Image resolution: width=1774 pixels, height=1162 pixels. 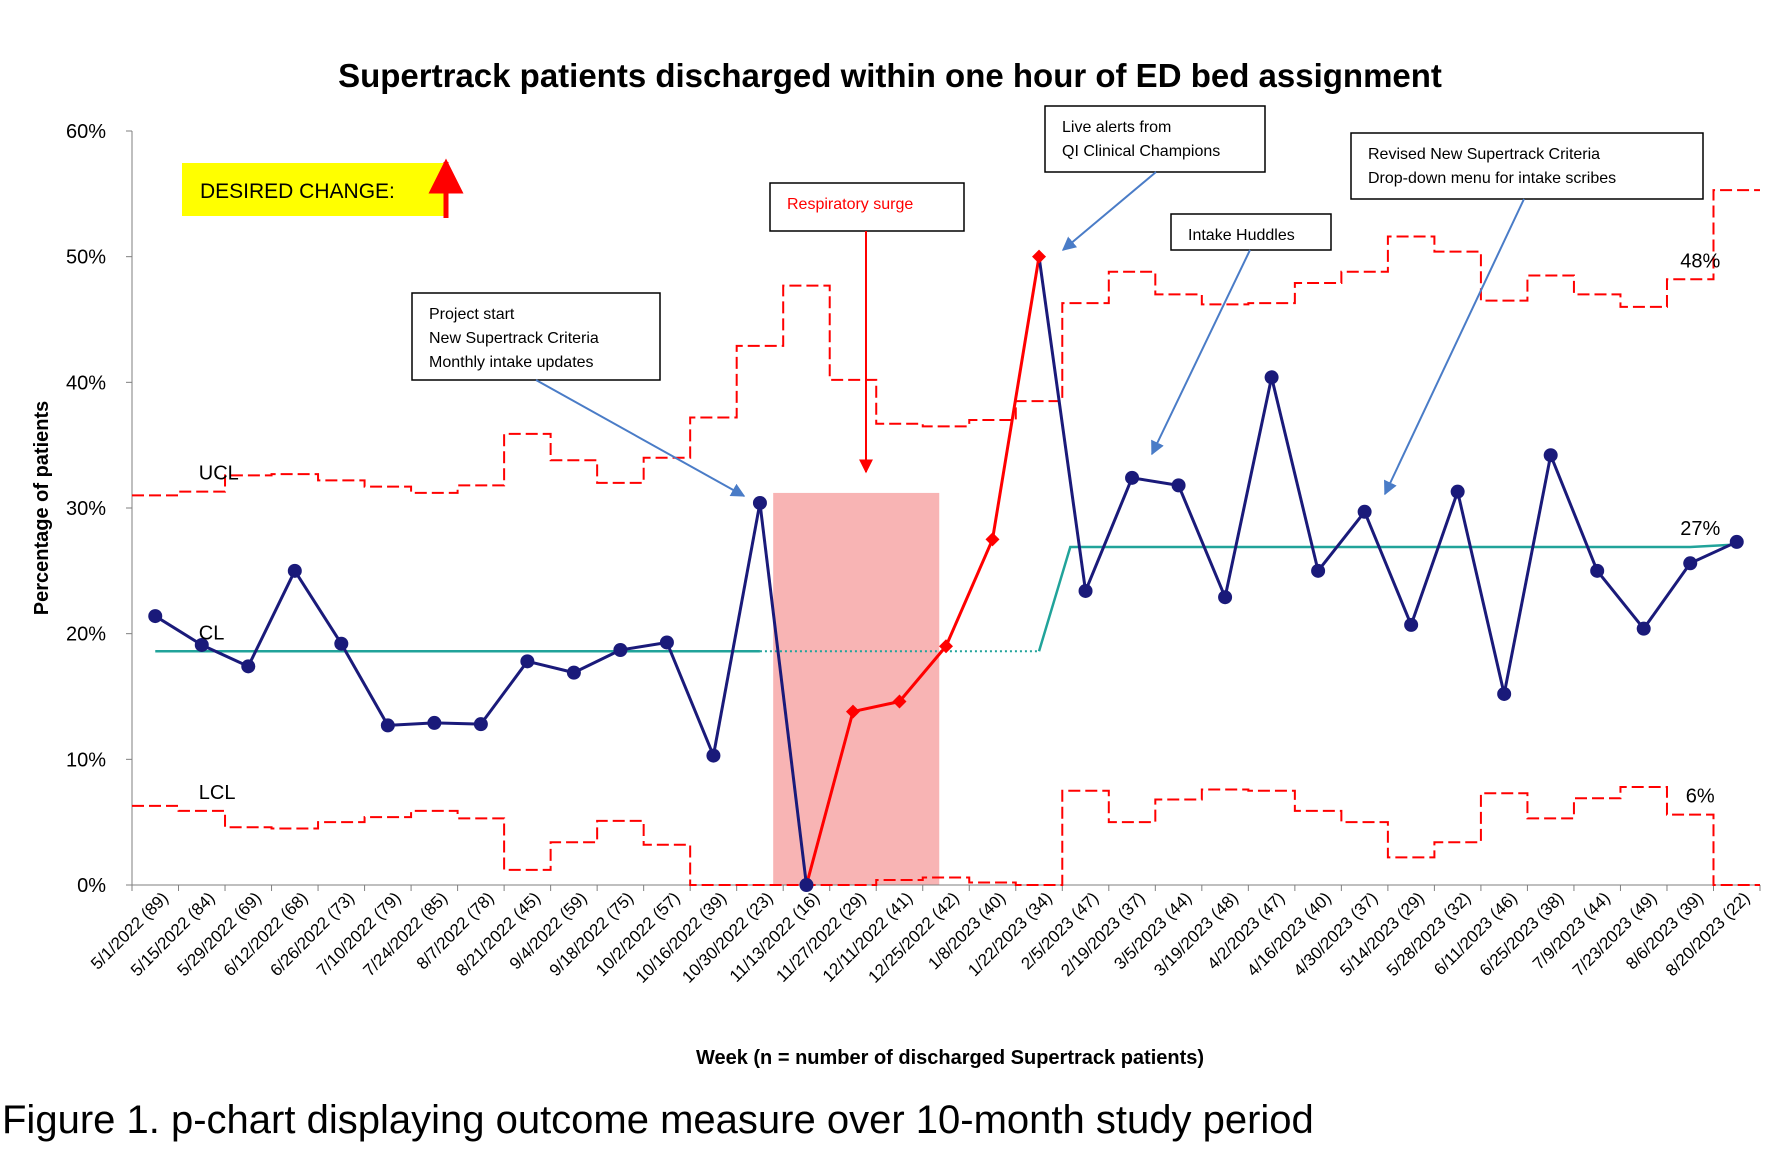 What do you see at coordinates (1492, 178) in the screenshot?
I see `annotation-revised-criteria-text: Drop-down menu for intake scribes` at bounding box center [1492, 178].